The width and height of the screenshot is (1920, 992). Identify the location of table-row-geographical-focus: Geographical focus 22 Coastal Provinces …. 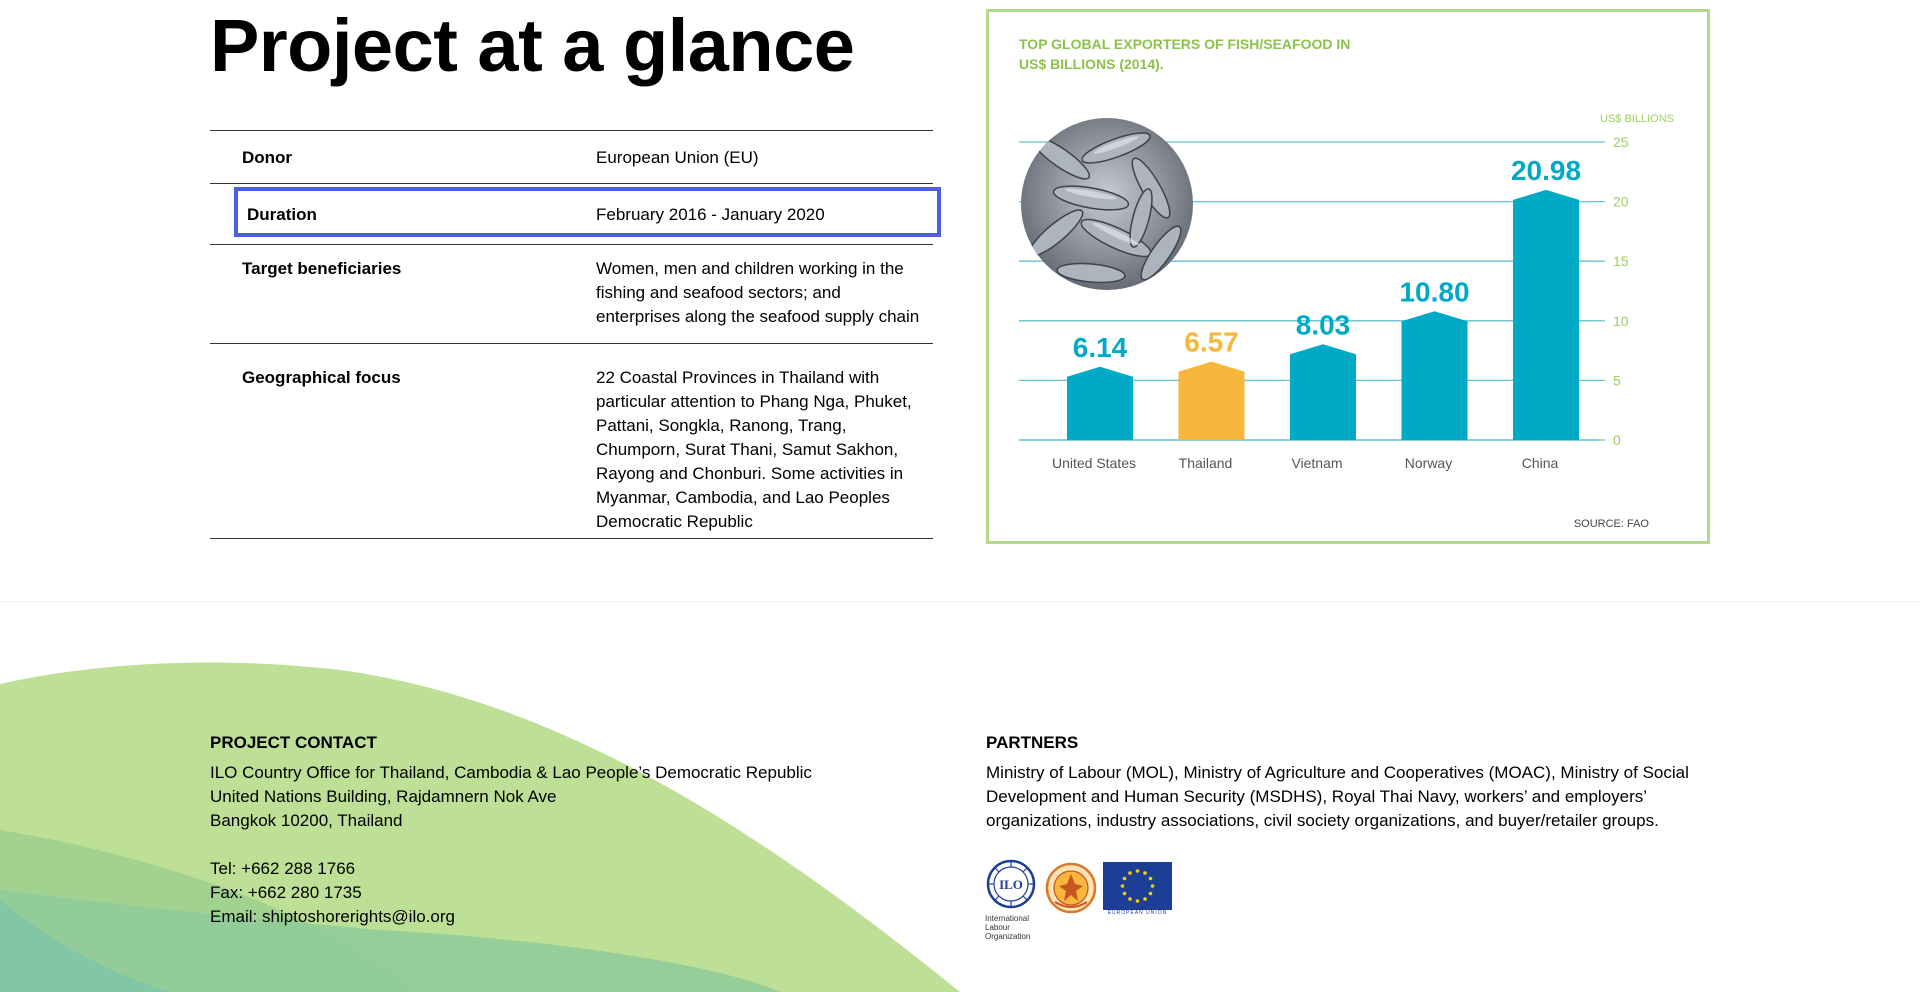
(571, 441).